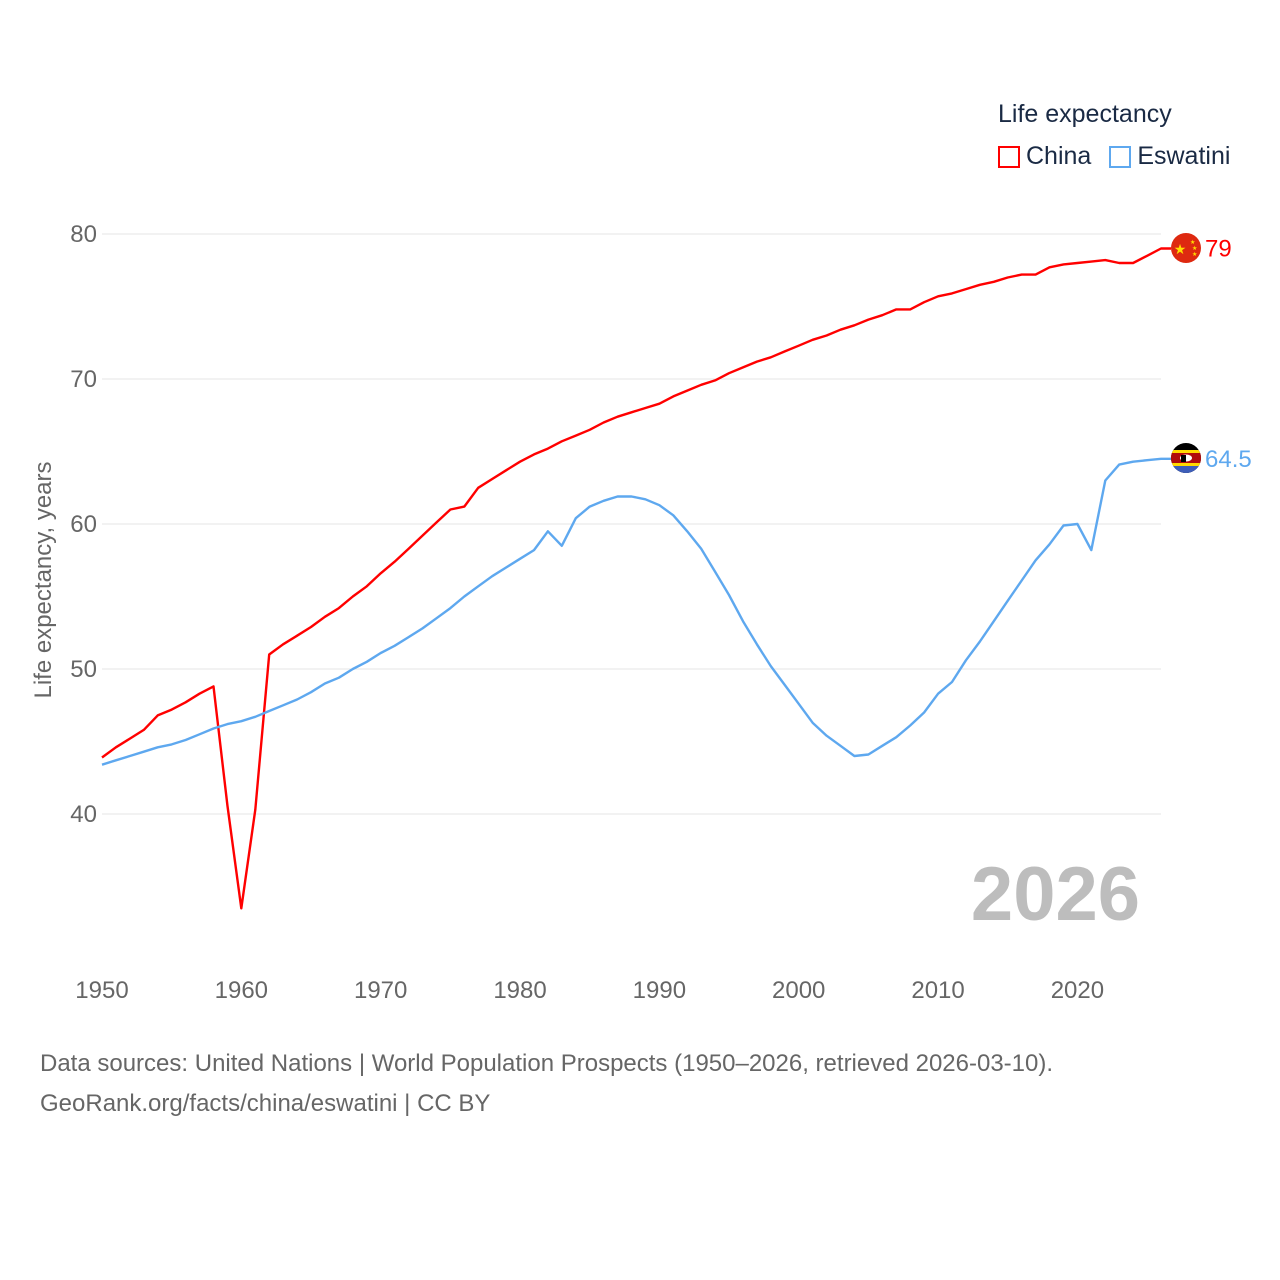 The height and width of the screenshot is (1280, 1280). What do you see at coordinates (1120, 156) in the screenshot?
I see `eswatini-swatch` at bounding box center [1120, 156].